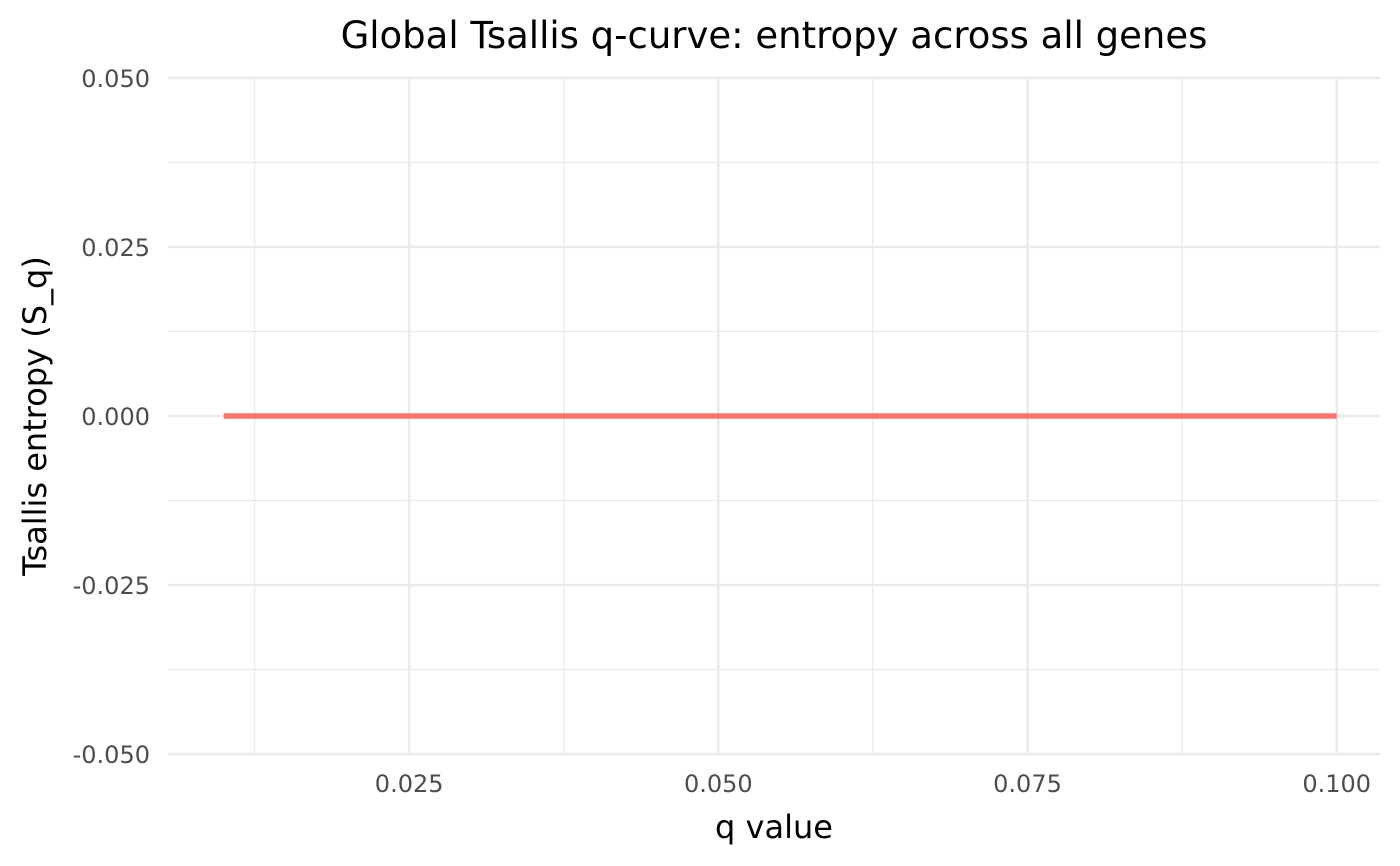  Describe the element at coordinates (718, 784) in the screenshot. I see `x-tick-label: 0.050` at that location.